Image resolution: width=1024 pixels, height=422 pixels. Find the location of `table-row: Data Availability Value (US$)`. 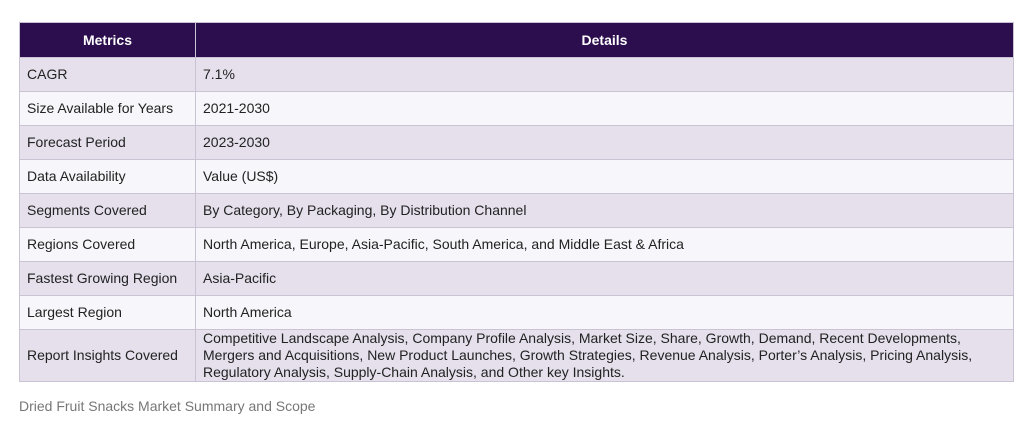

table-row: Data Availability Value (US$) is located at coordinates (516, 176).